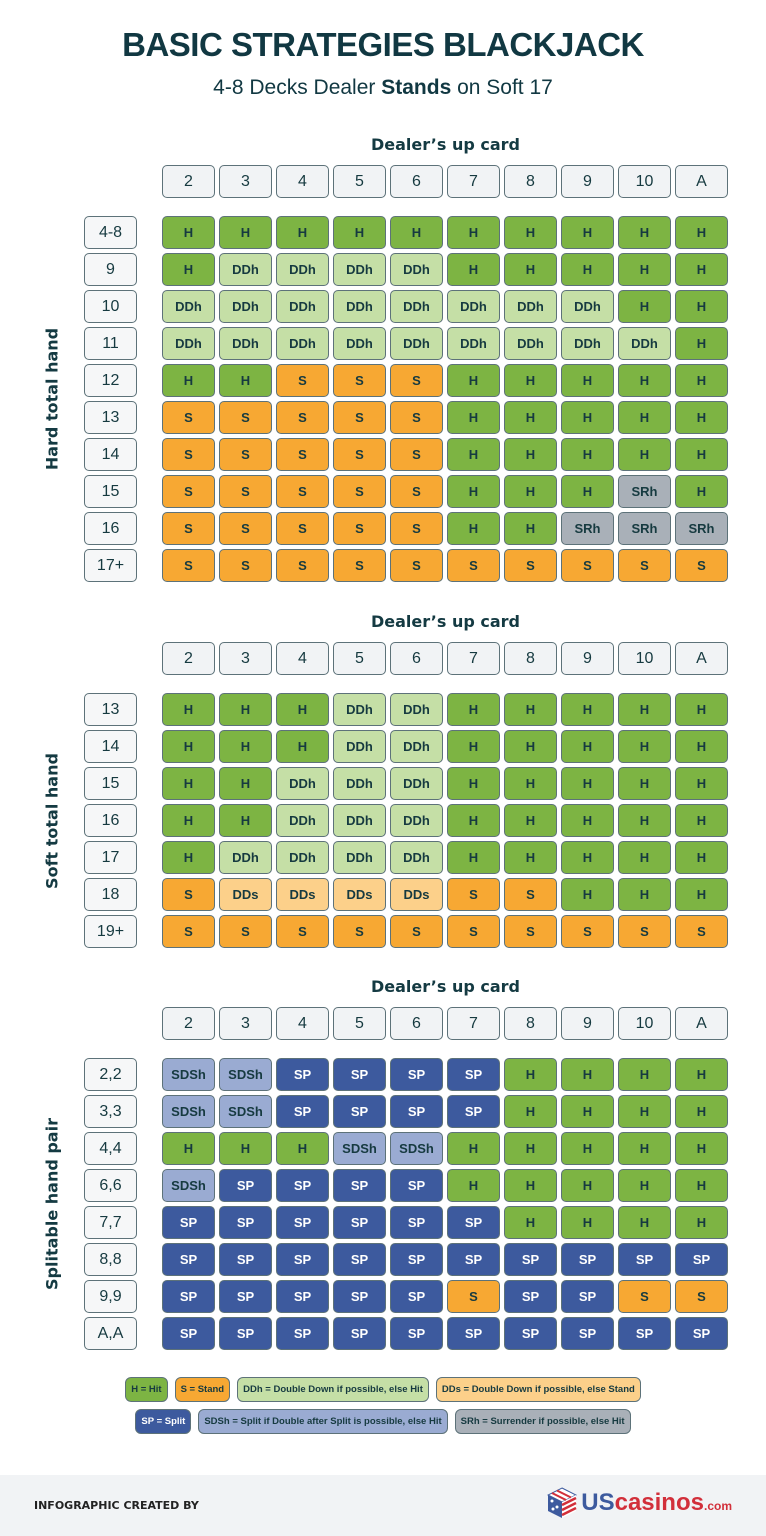 The height and width of the screenshot is (1536, 766). What do you see at coordinates (110, 746) in the screenshot?
I see `row-label: 14` at bounding box center [110, 746].